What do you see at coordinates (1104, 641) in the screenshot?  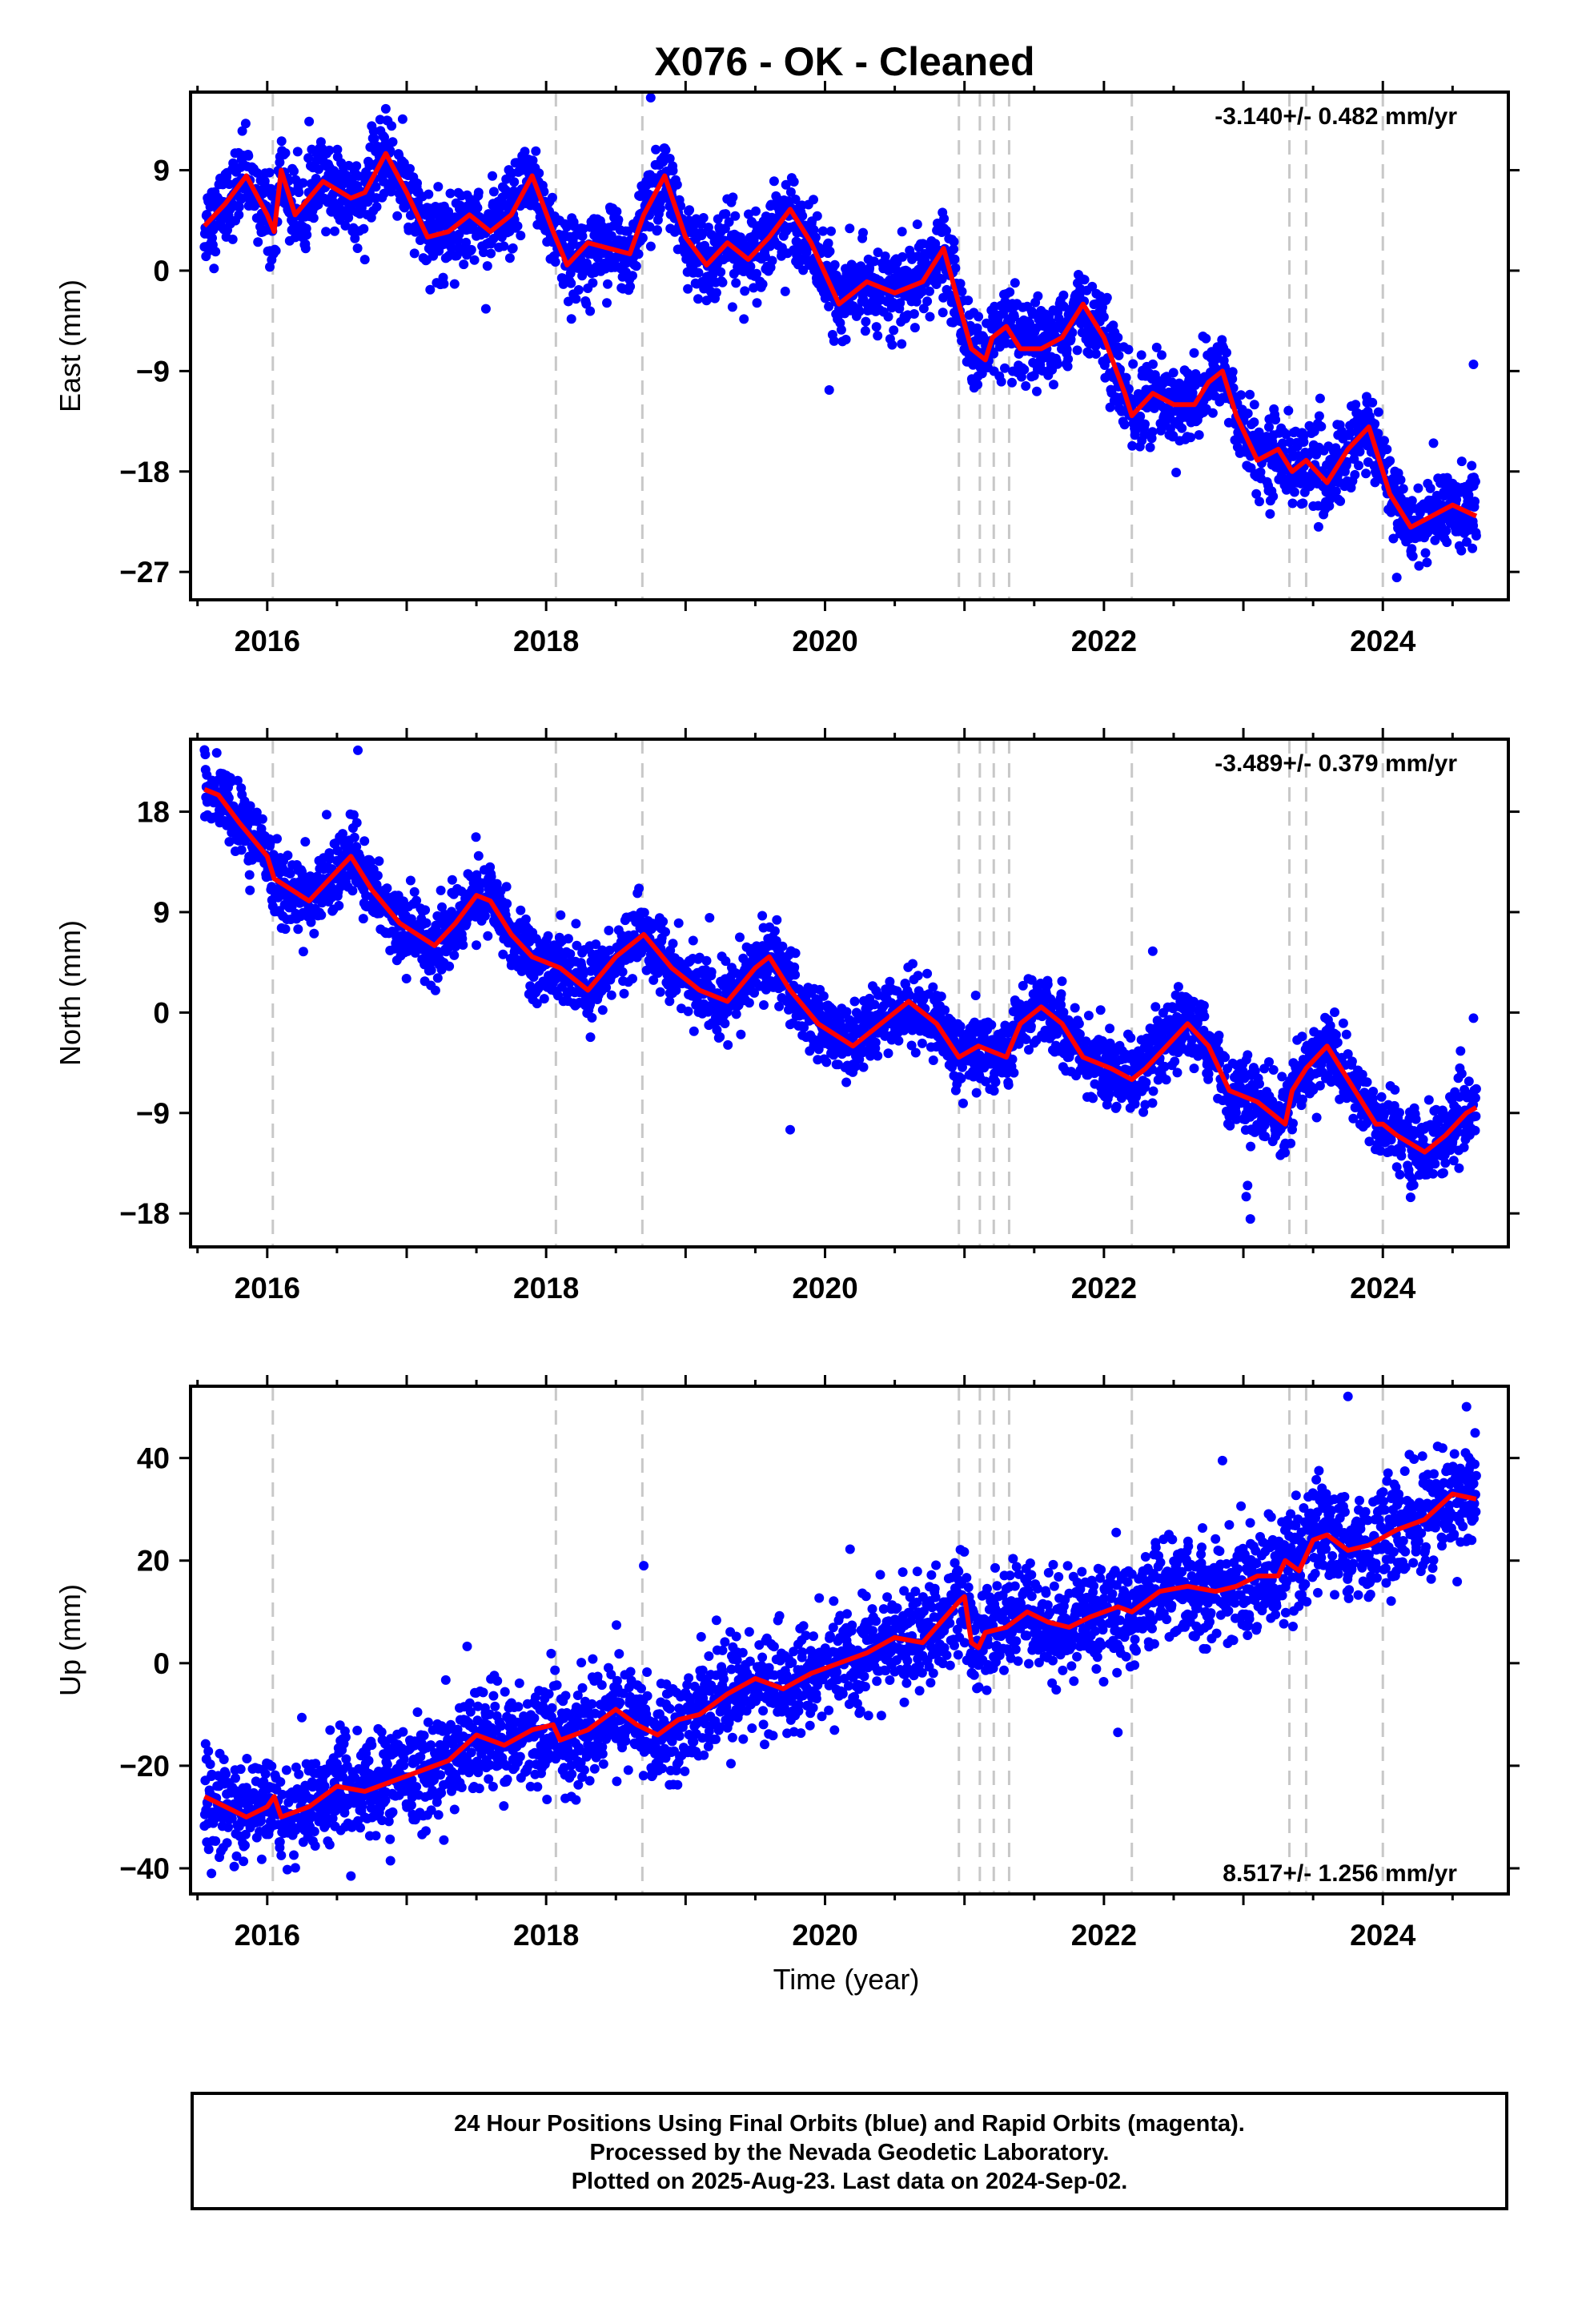 I see `x-tick-label: 2022` at bounding box center [1104, 641].